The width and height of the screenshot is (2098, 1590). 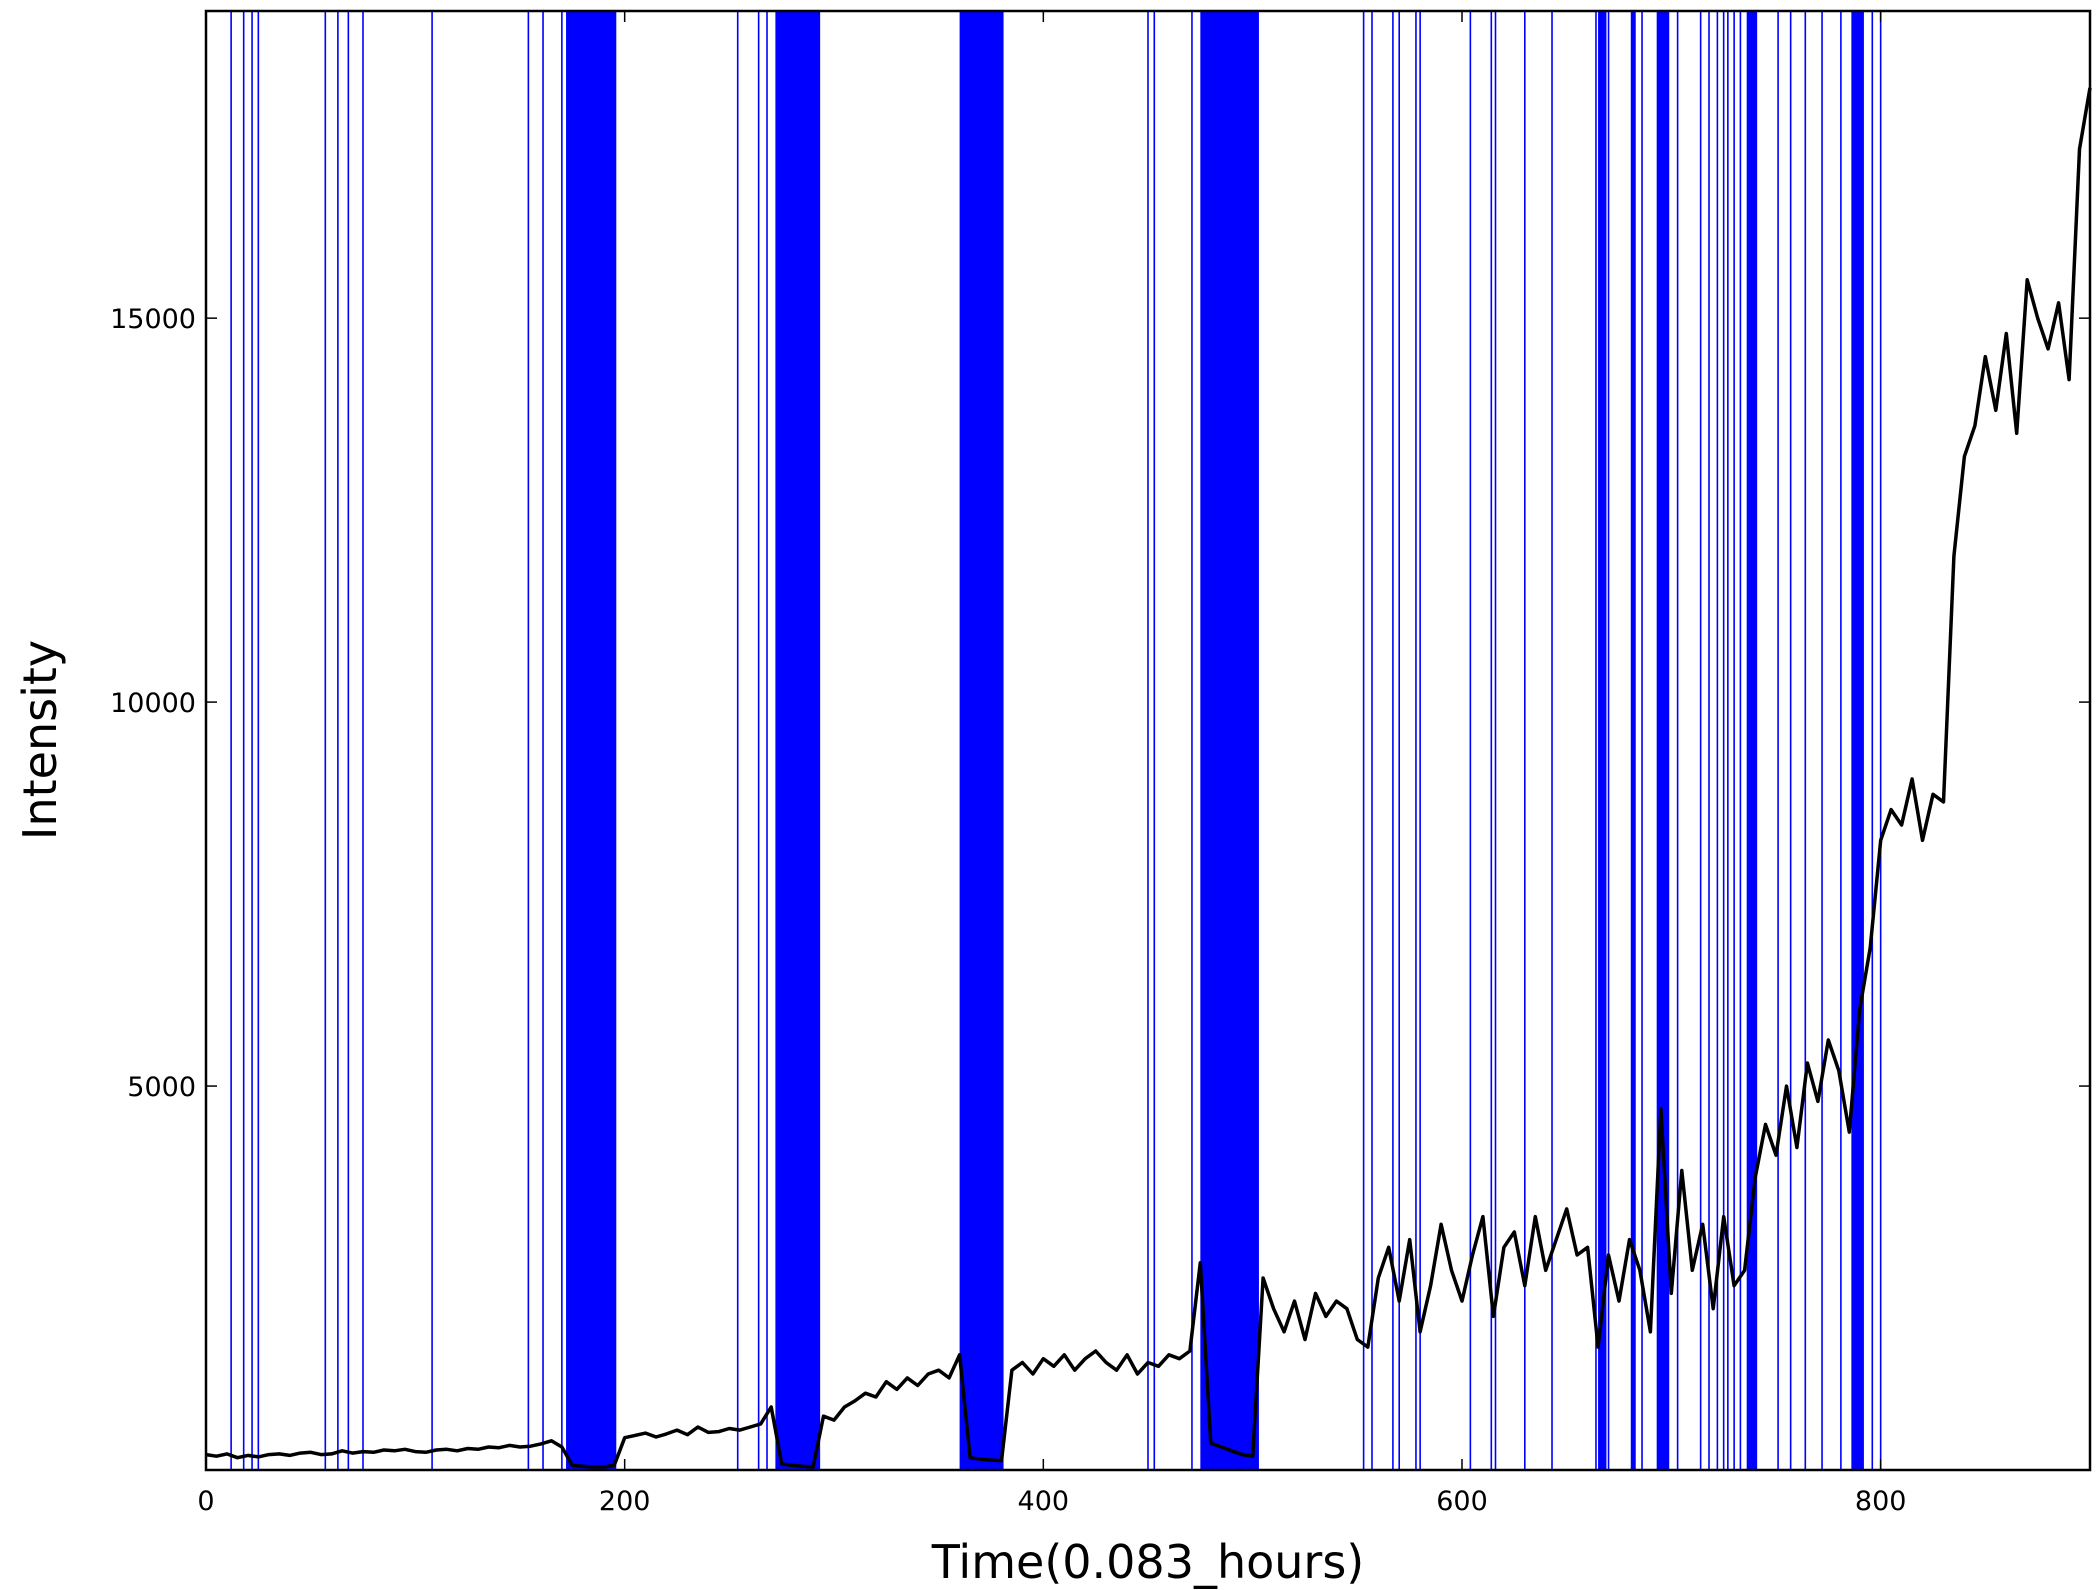 What do you see at coordinates (1881, 1501) in the screenshot?
I see `x-tick-label: 800` at bounding box center [1881, 1501].